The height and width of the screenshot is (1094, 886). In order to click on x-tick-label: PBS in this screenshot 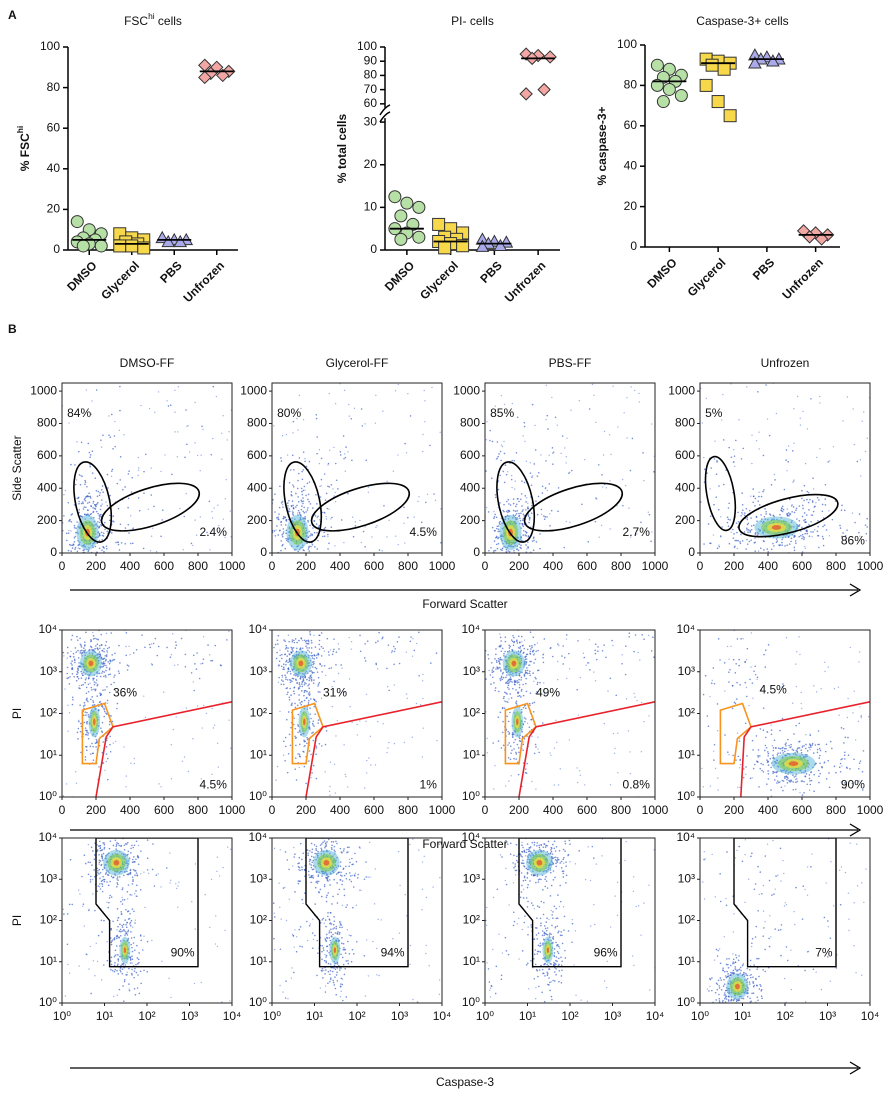, I will do `click(763, 268)`.